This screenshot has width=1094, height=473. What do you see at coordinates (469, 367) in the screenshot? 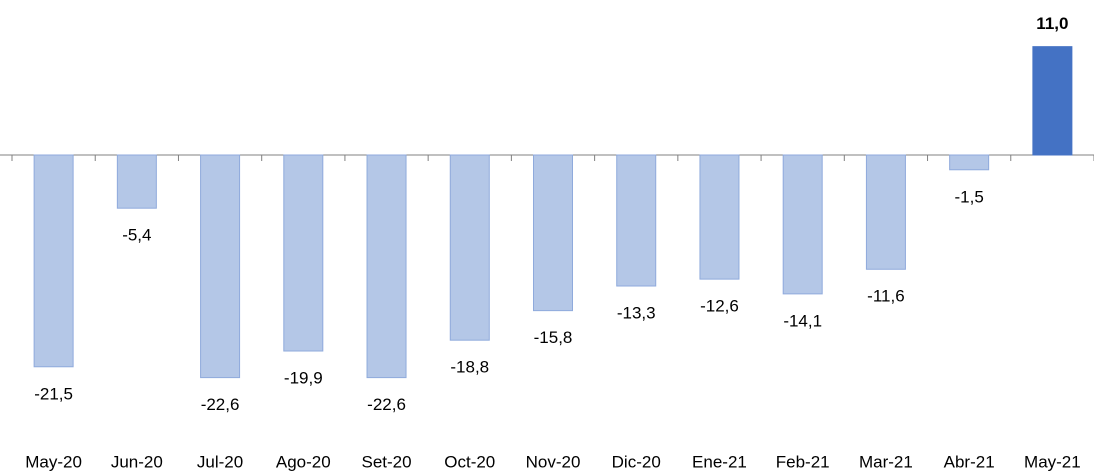
I see `value-label: -18,8` at bounding box center [469, 367].